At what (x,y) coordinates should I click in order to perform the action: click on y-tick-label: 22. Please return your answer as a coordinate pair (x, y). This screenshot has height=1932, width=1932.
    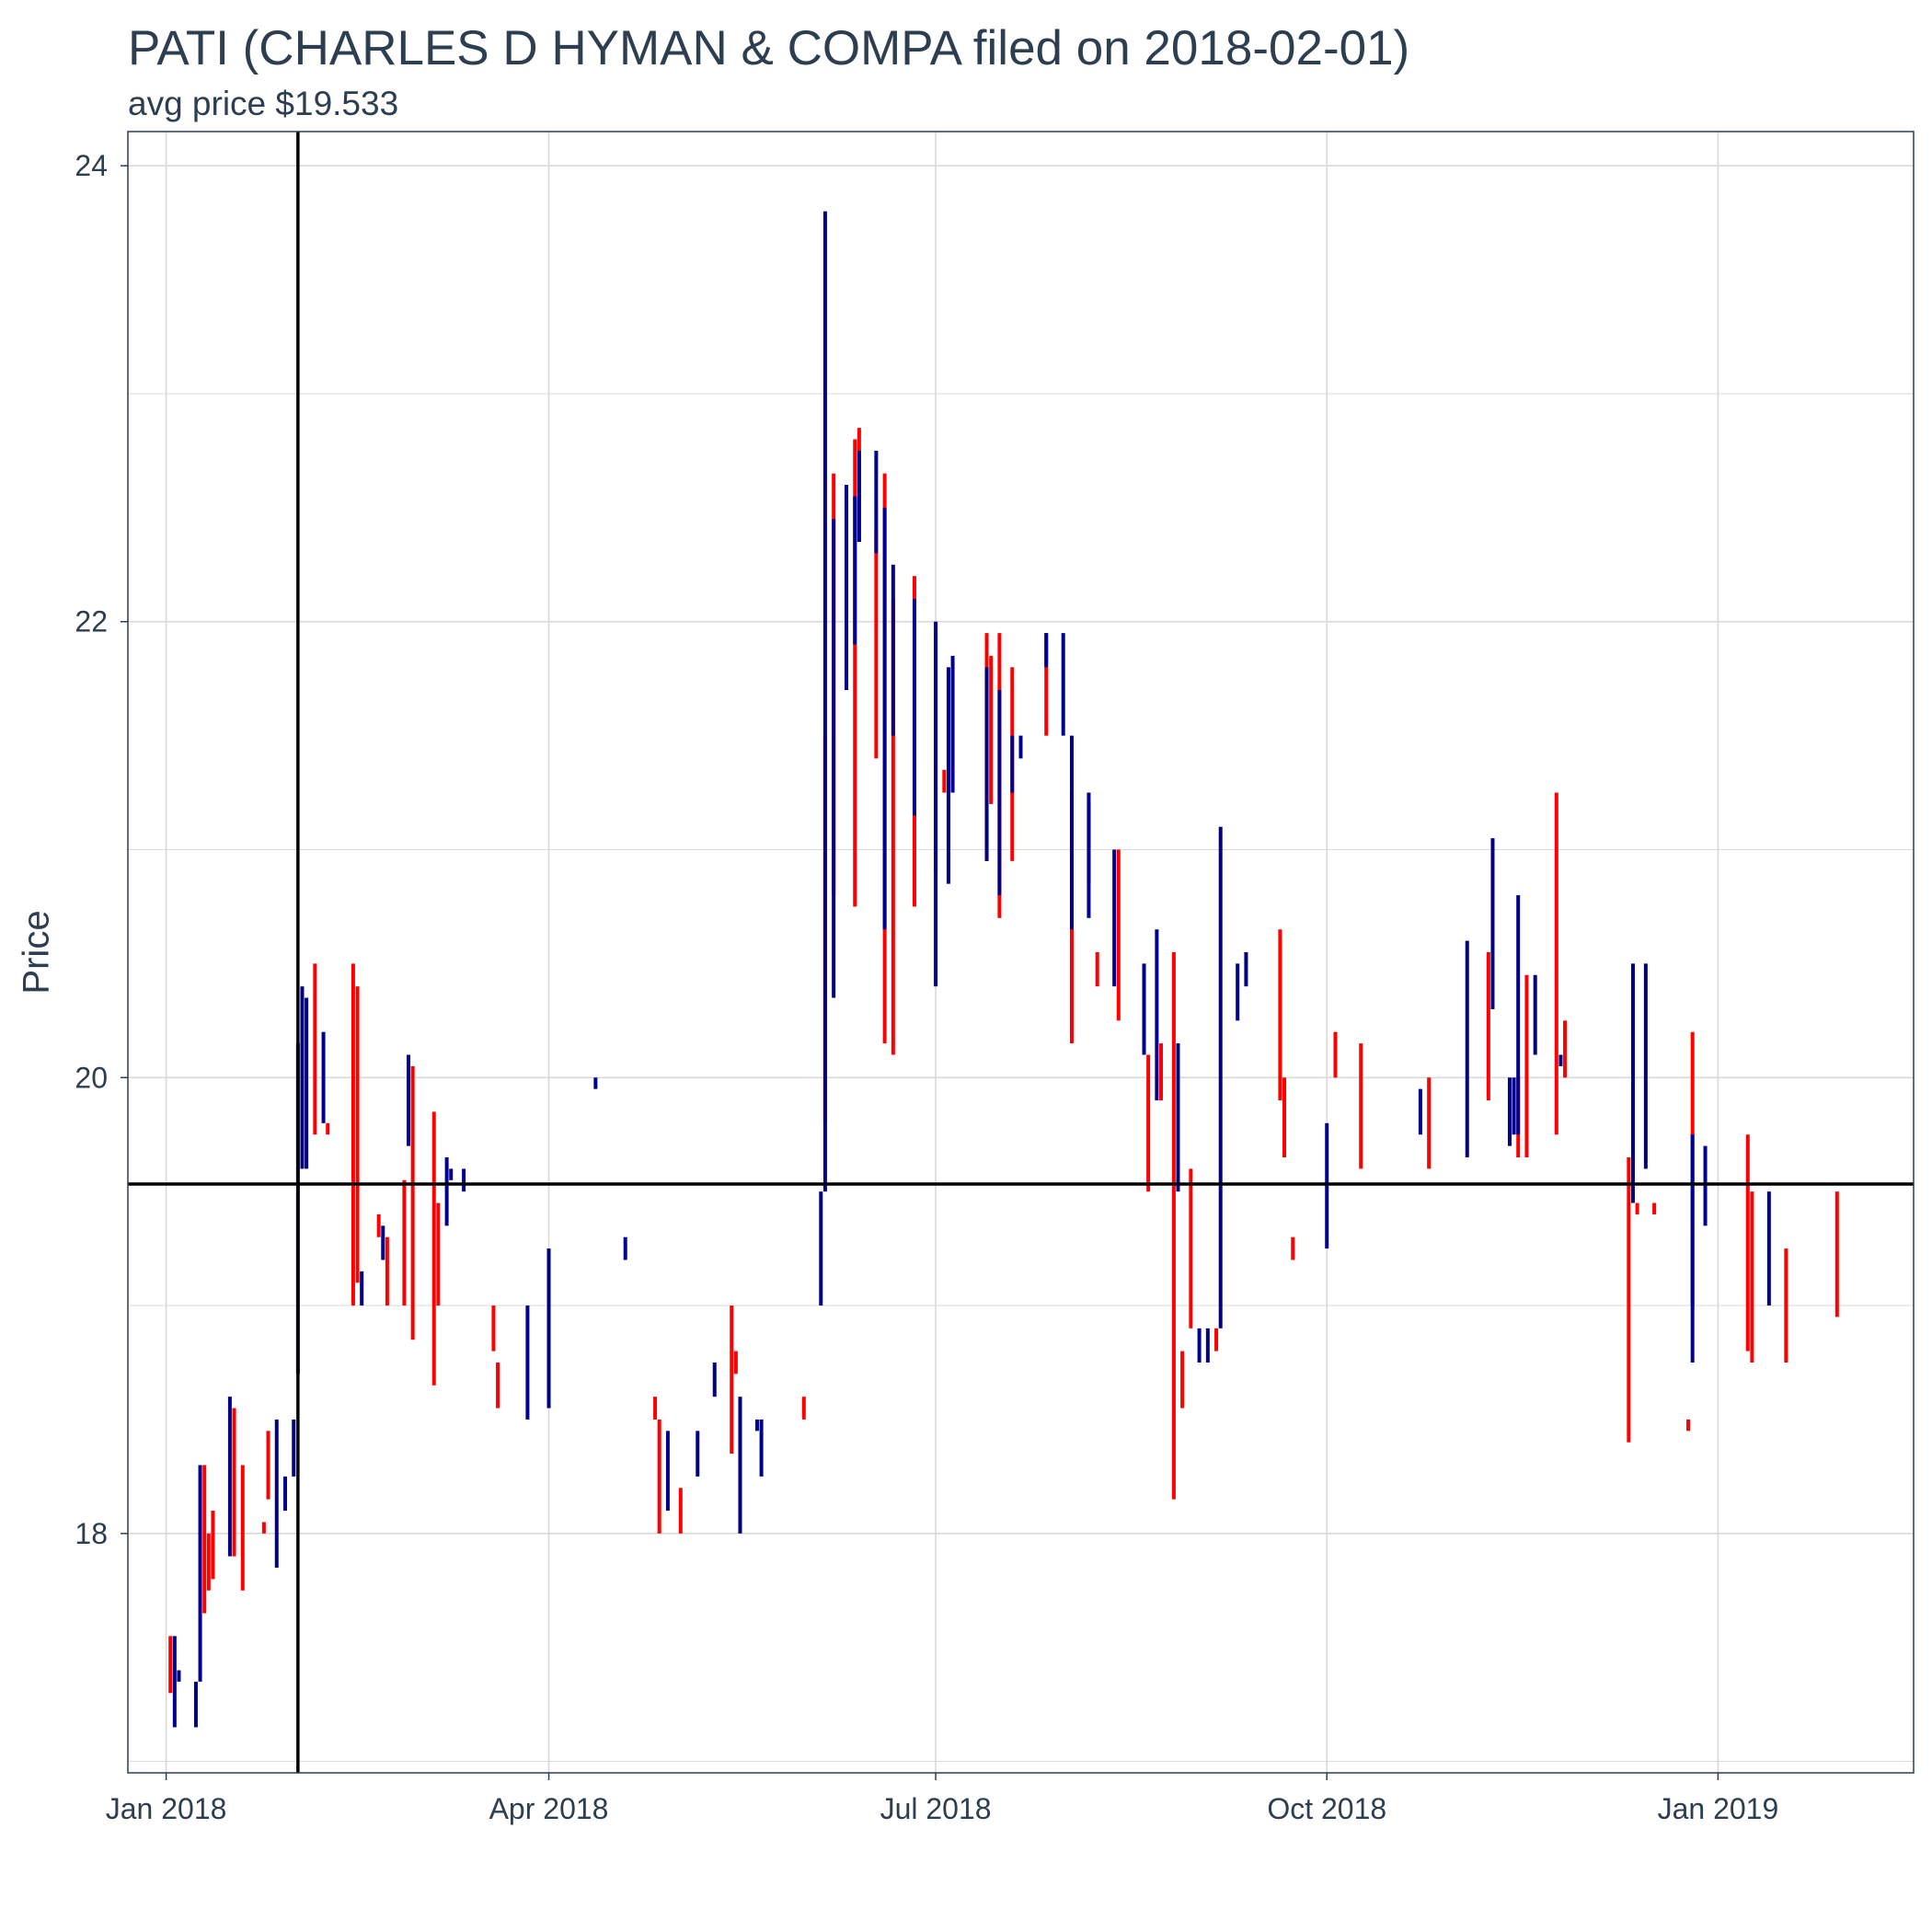
    Looking at the image, I should click on (91, 621).